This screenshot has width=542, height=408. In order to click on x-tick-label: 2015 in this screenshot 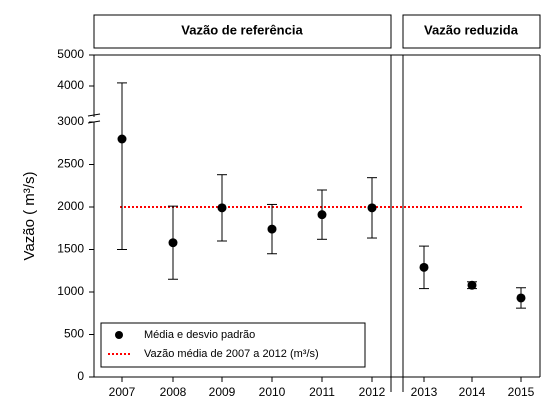, I will do `click(521, 392)`.